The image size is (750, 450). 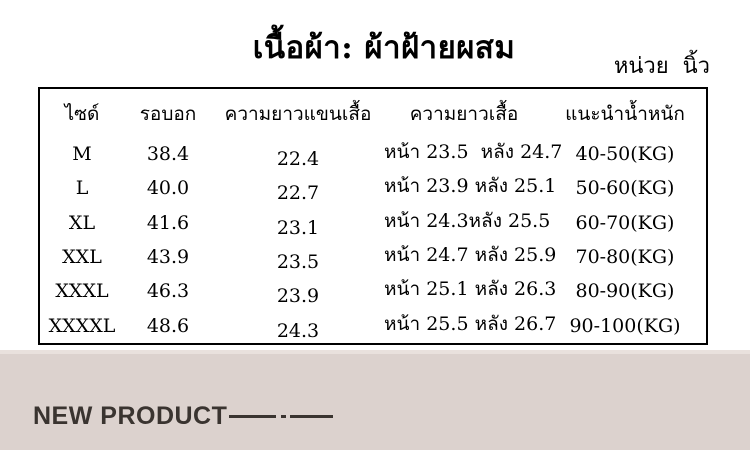 What do you see at coordinates (168, 154) in the screenshot?
I see `cell-chest: 38.4` at bounding box center [168, 154].